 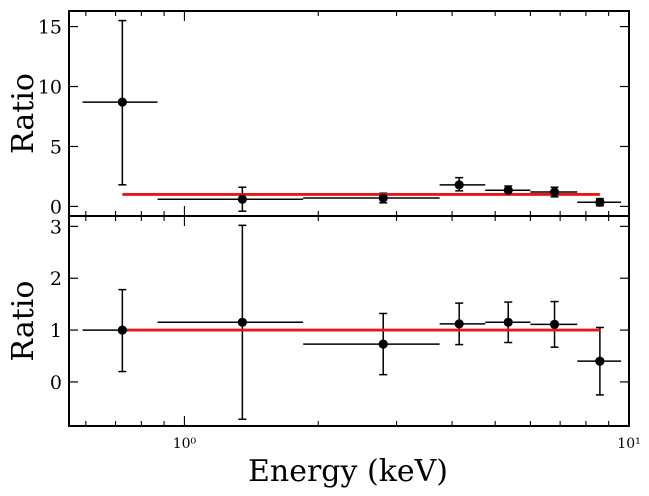 I want to click on x-axis-label: Energy (keV), so click(x=348, y=471).